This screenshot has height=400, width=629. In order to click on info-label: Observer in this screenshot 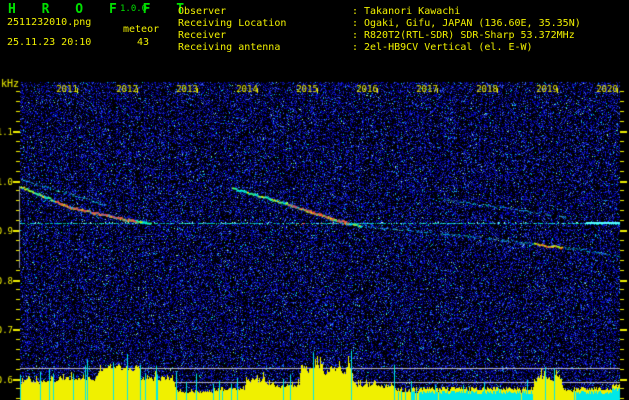, I will do `click(202, 11)`.